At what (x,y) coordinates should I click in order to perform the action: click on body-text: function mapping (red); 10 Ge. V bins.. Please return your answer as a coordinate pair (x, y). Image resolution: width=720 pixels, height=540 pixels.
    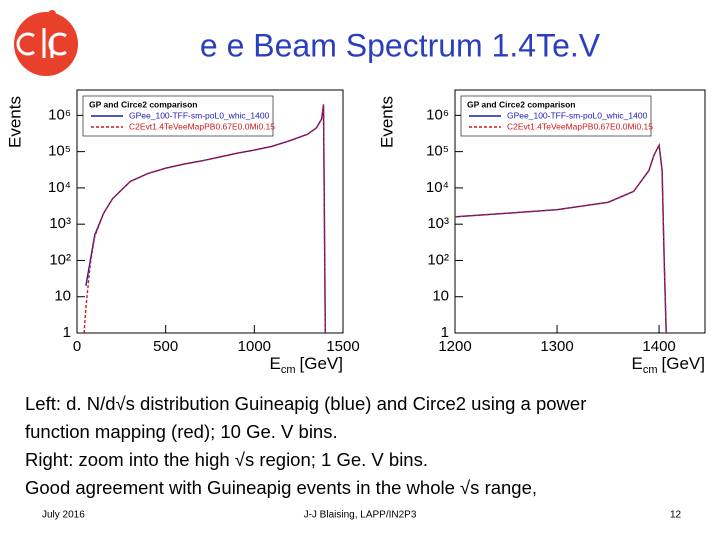
    Looking at the image, I should click on (181, 431).